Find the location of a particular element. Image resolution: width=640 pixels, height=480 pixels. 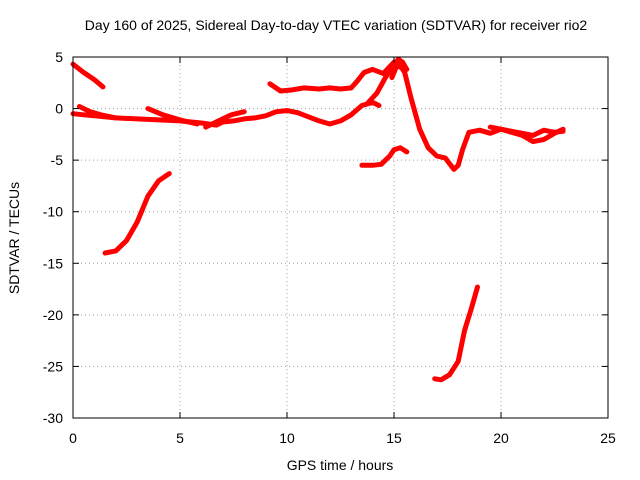

y-tick-label: -10 is located at coordinates (53, 212).